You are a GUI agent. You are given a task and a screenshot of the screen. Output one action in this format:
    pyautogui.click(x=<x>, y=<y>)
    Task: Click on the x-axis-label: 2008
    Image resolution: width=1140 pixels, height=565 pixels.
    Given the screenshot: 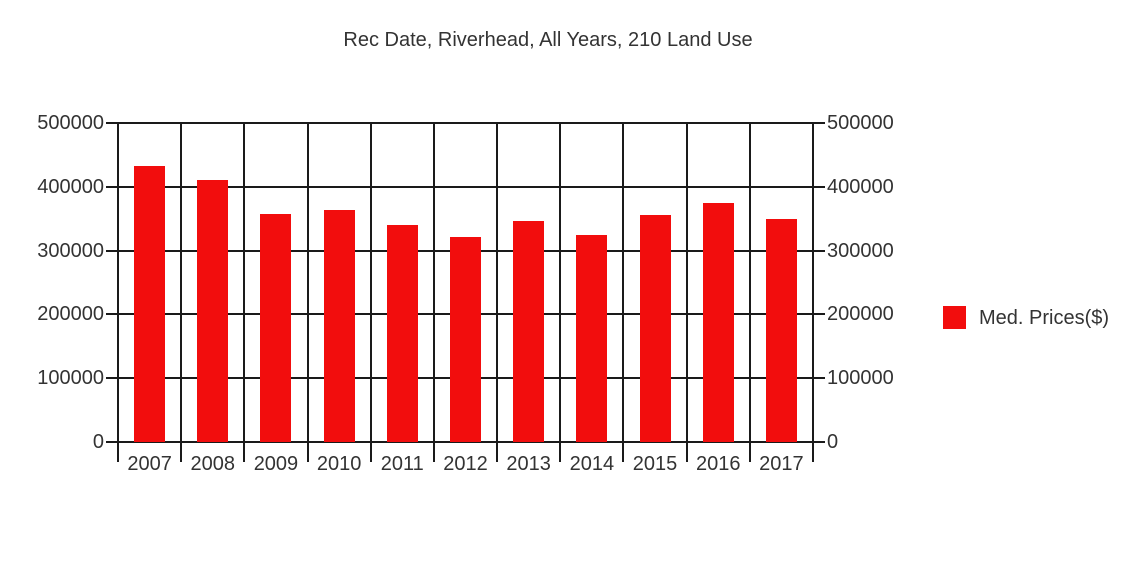 What is the action you would take?
    pyautogui.click(x=213, y=464)
    